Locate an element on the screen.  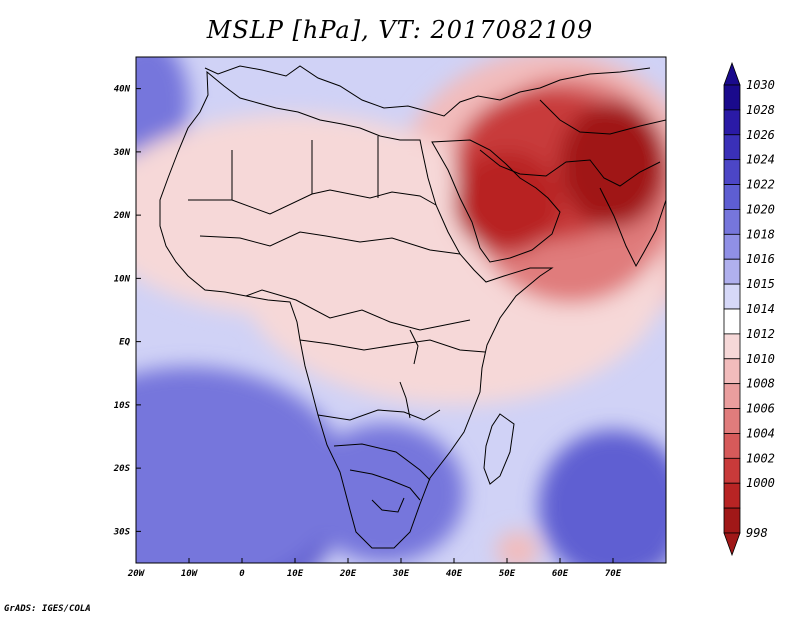
lon-tick-label: 60E is located at coordinates (560, 574).